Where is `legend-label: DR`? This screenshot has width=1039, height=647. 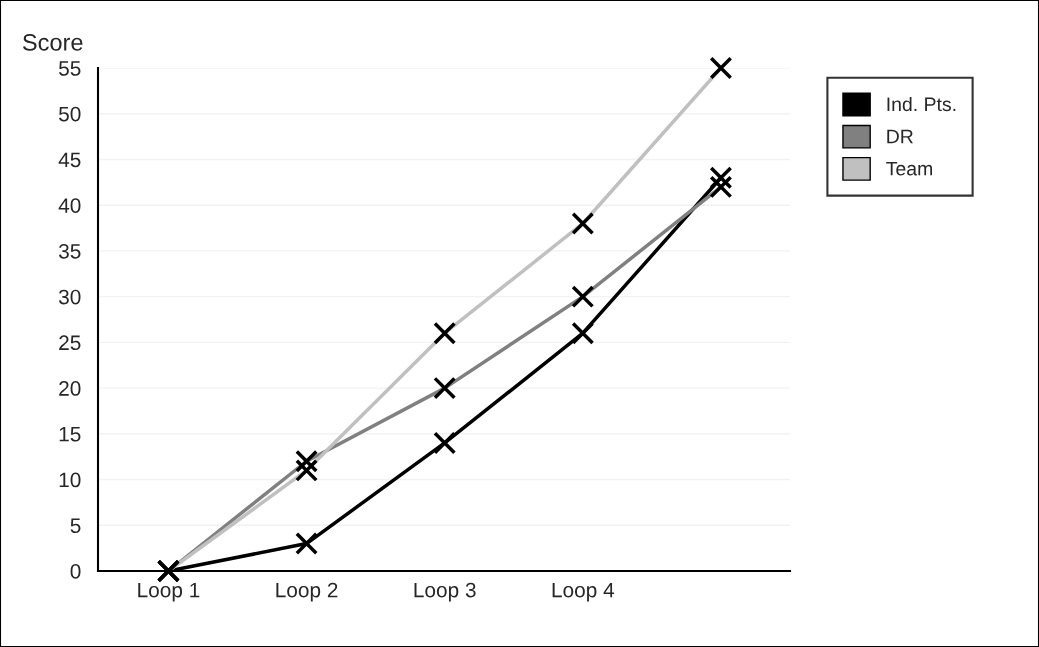
legend-label: DR is located at coordinates (900, 136).